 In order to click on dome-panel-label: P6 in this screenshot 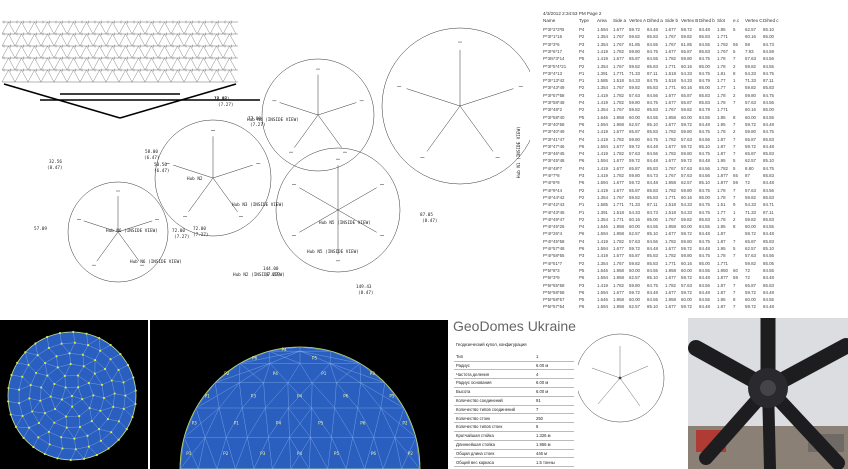, I will do `click(255, 357)`.